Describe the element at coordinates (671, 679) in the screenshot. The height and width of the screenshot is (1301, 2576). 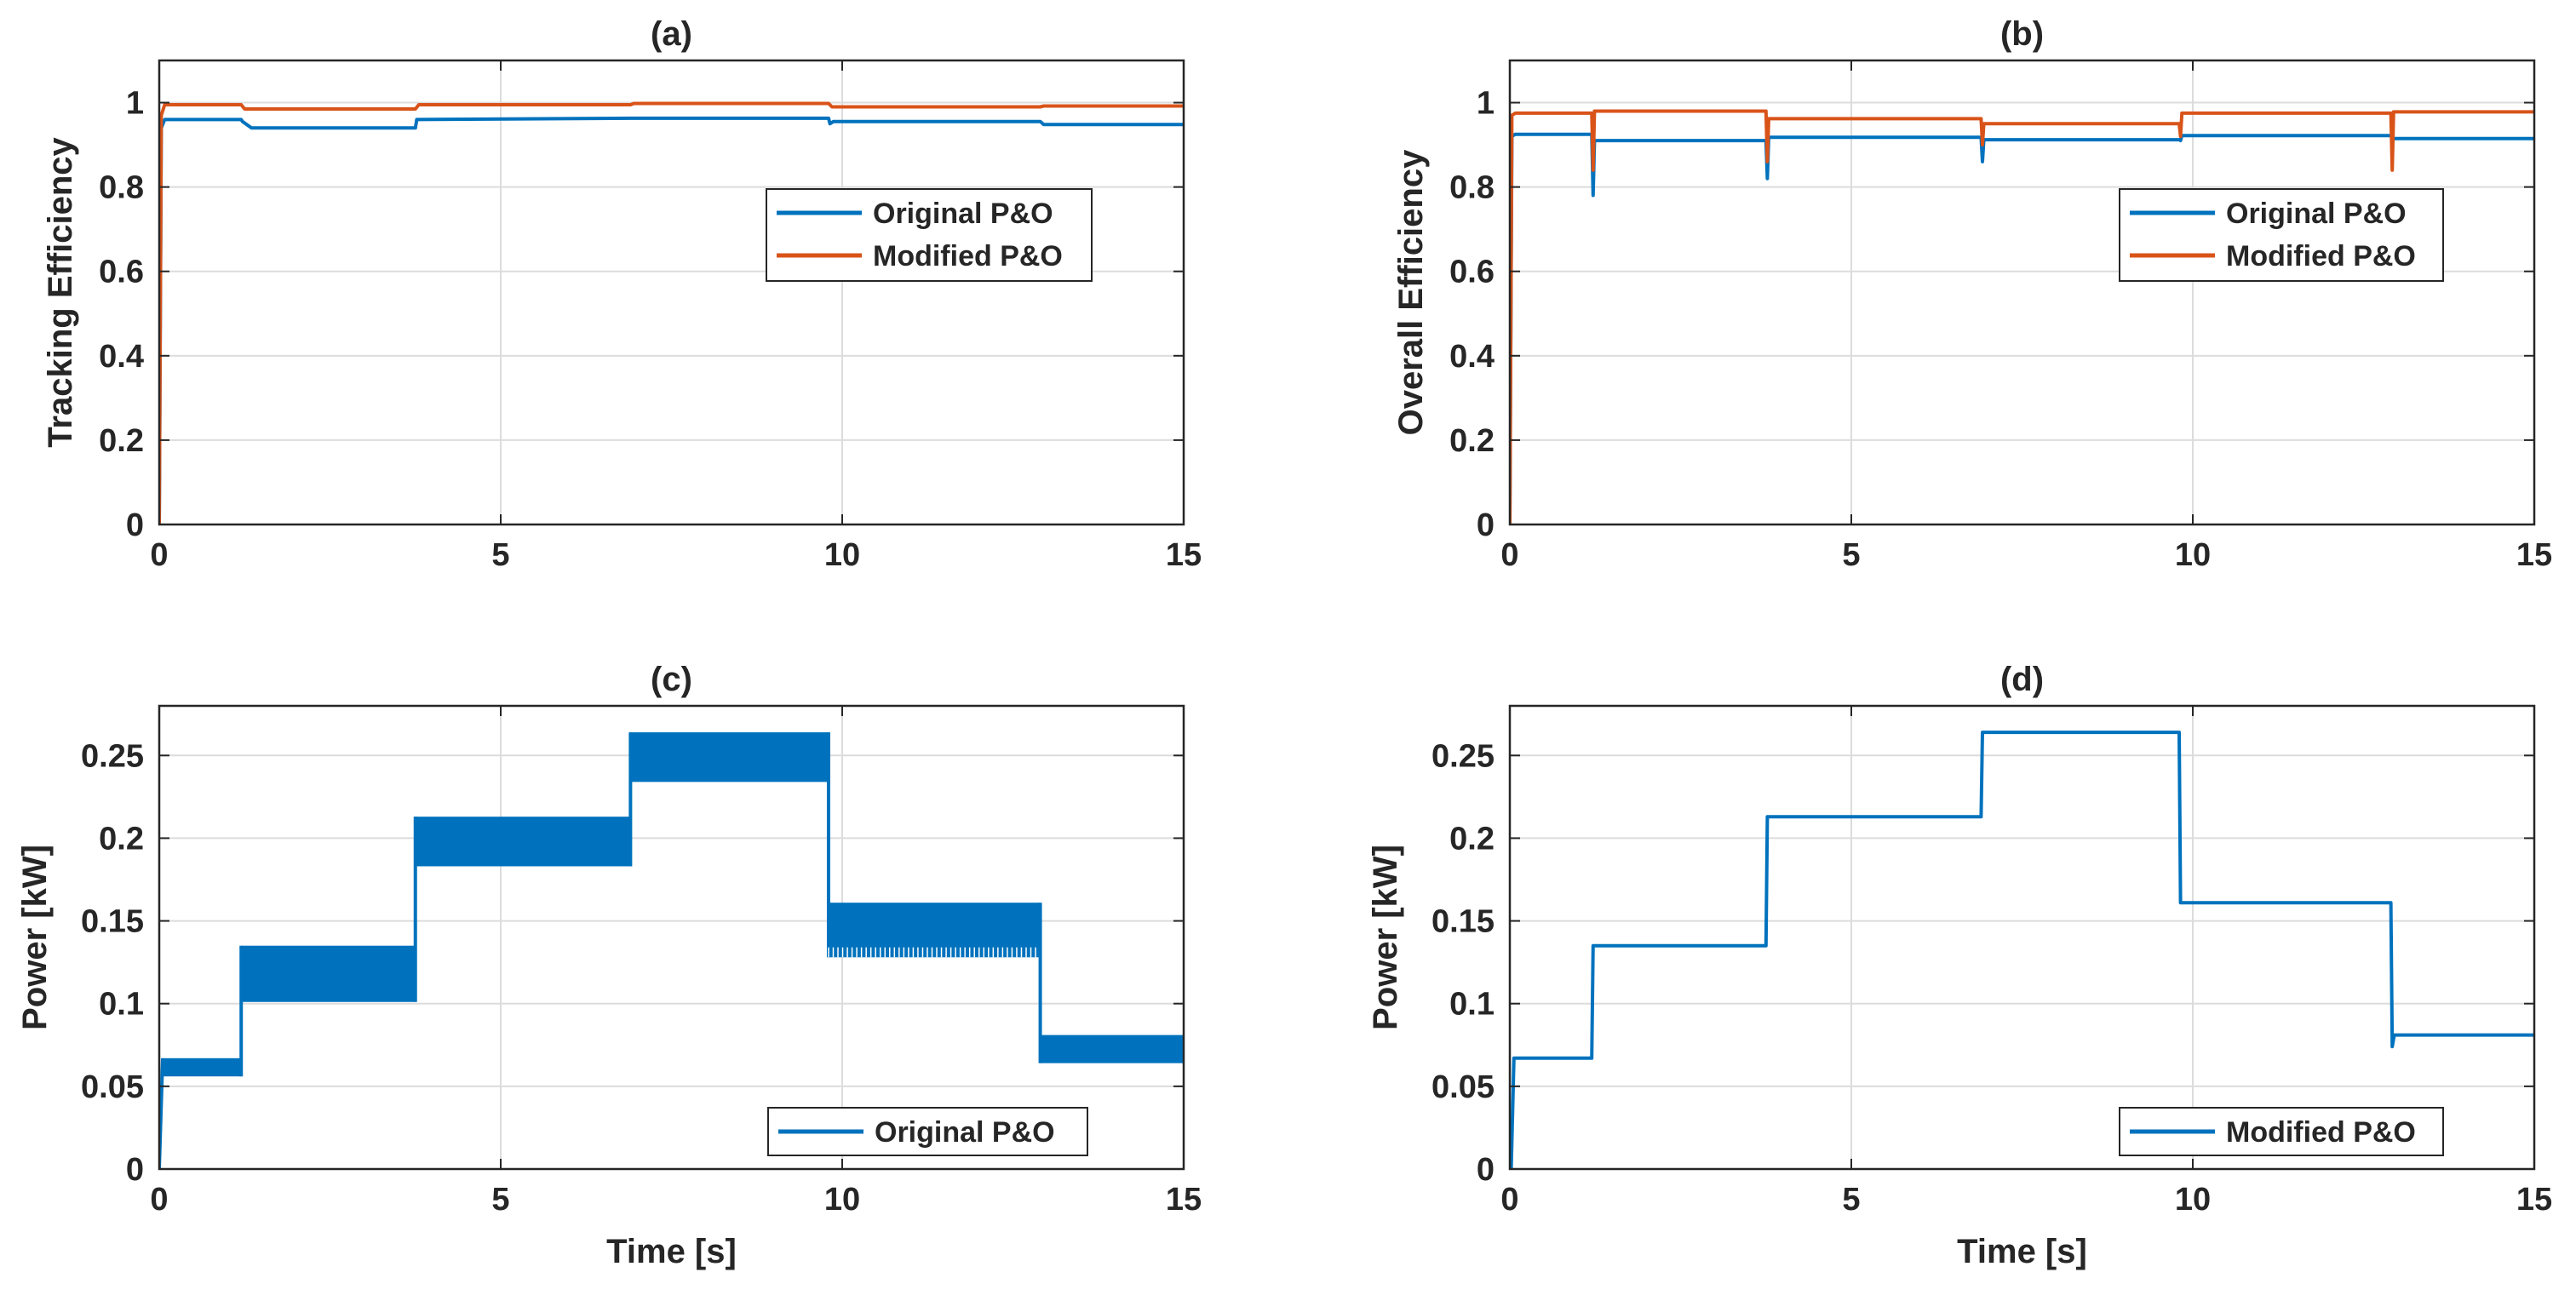
I see `panel-title: (c)` at that location.